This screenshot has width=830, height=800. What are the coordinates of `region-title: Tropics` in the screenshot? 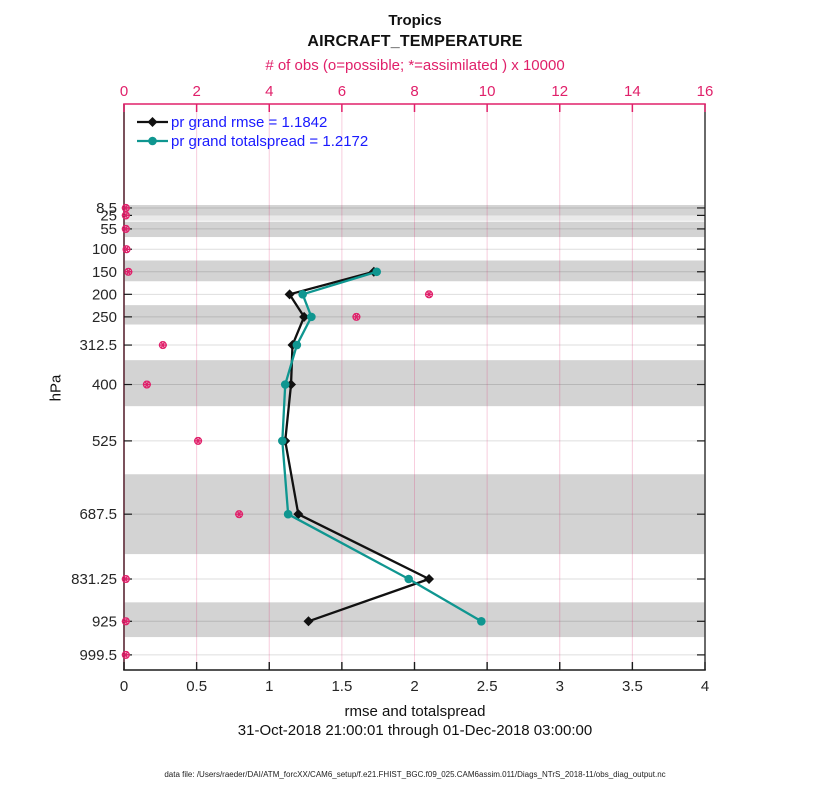 It's located at (415, 20).